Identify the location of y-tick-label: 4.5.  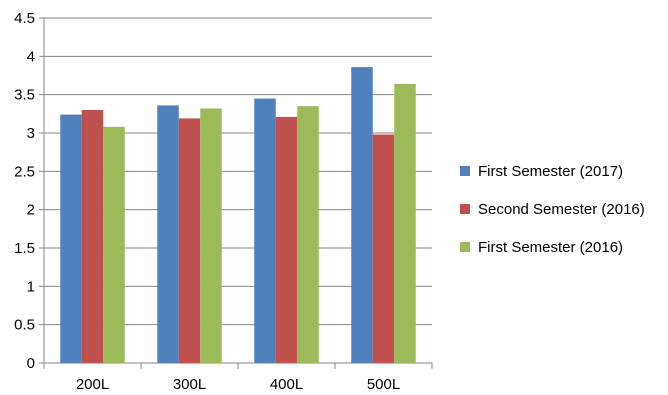
(24, 18).